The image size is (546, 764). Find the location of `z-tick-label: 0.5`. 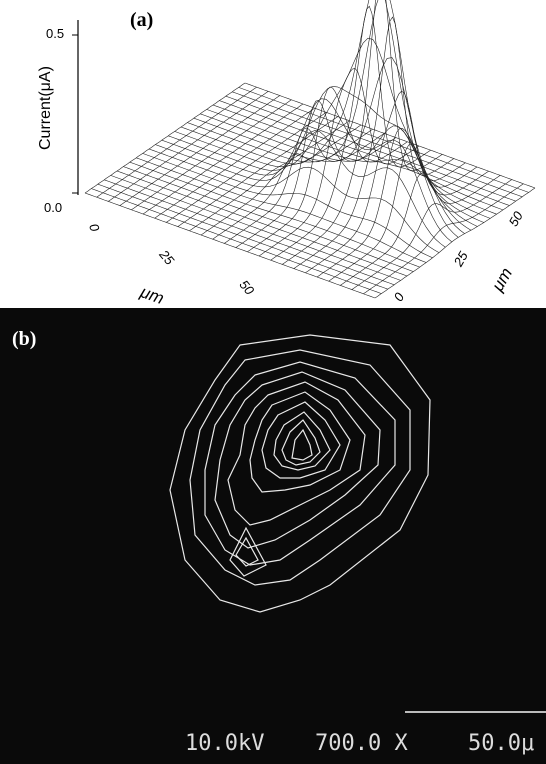

z-tick-label: 0.5 is located at coordinates (55, 33).